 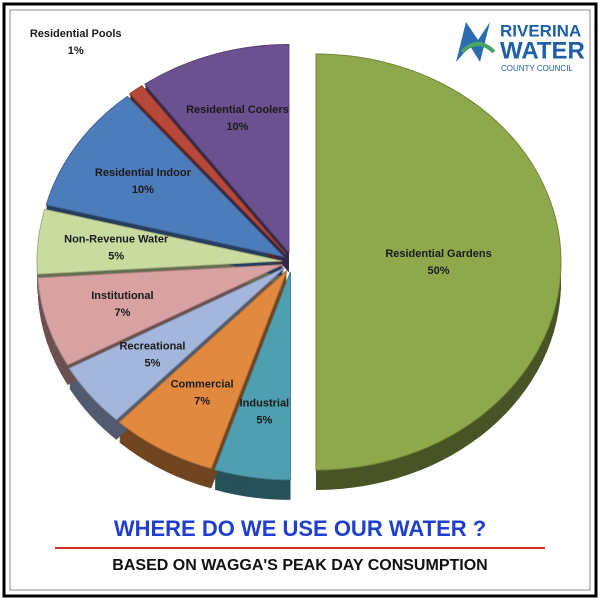 What do you see at coordinates (299, 565) in the screenshot?
I see `chart-subtitle: BASED ON WAGGA'S PEAK DAY CONSUMPTION` at bounding box center [299, 565].